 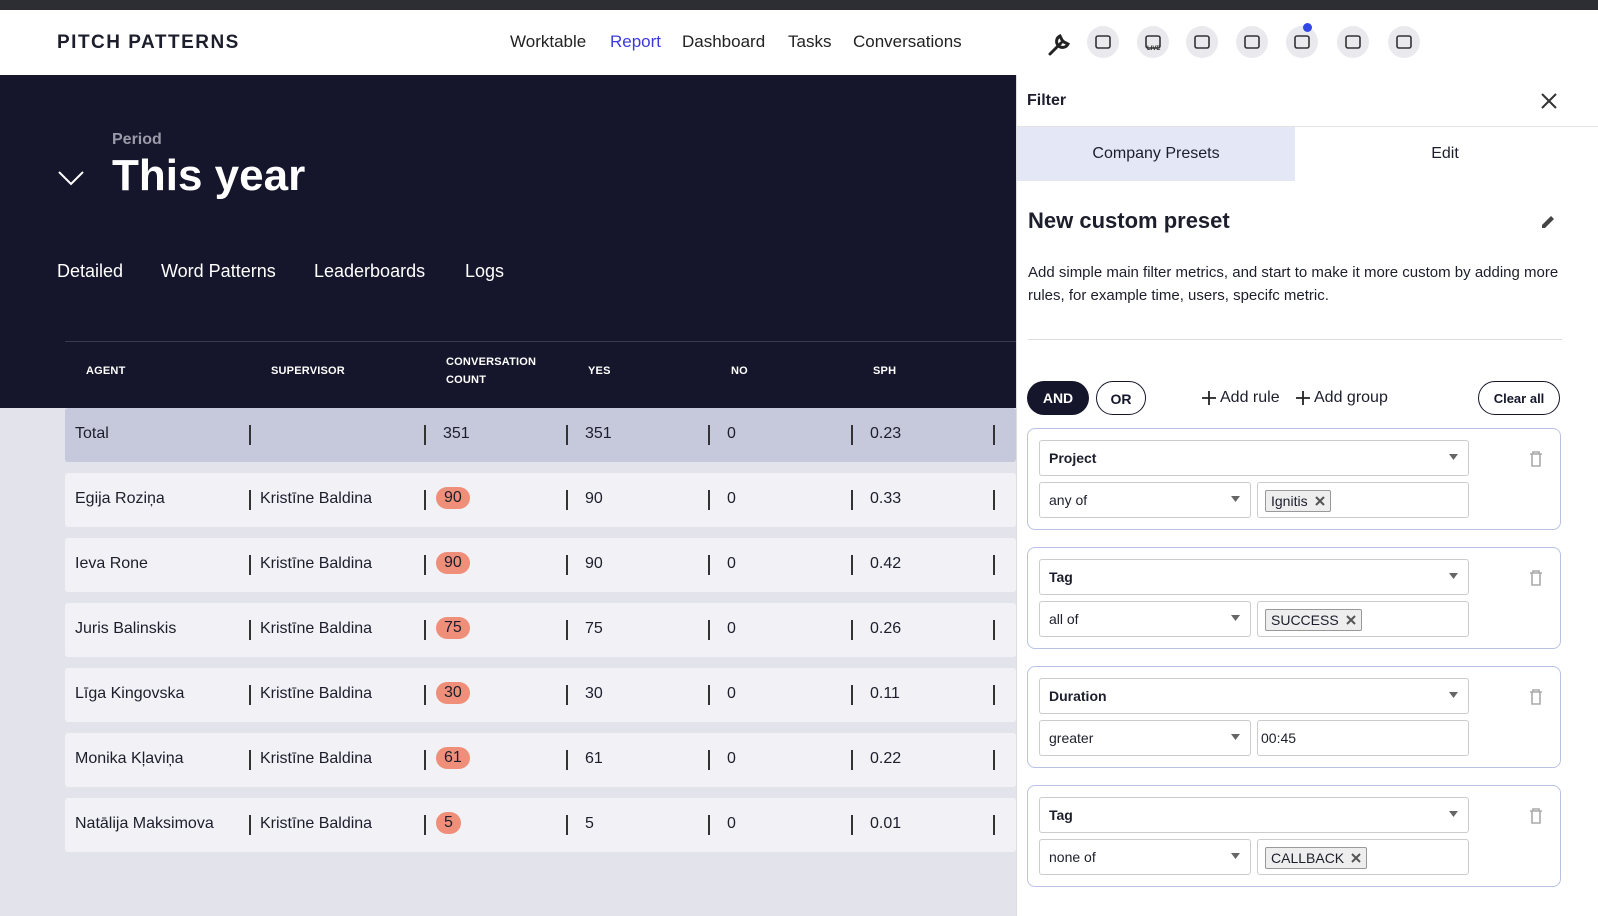 What do you see at coordinates (540, 695) in the screenshot?
I see `table-row: Līga Kingovska Kristīne Baldina 30 30 0 0.11` at bounding box center [540, 695].